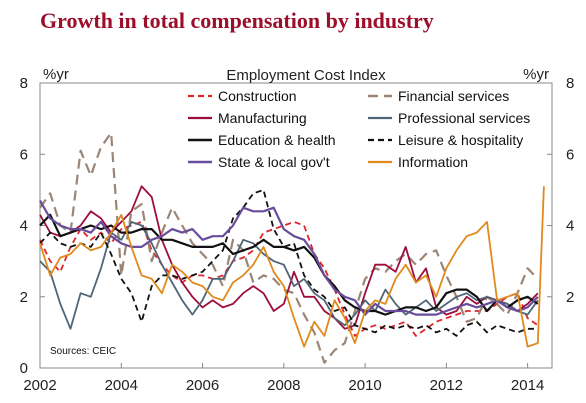 The image size is (586, 403). Describe the element at coordinates (570, 297) in the screenshot. I see `y-tick-label-right: 2` at that location.